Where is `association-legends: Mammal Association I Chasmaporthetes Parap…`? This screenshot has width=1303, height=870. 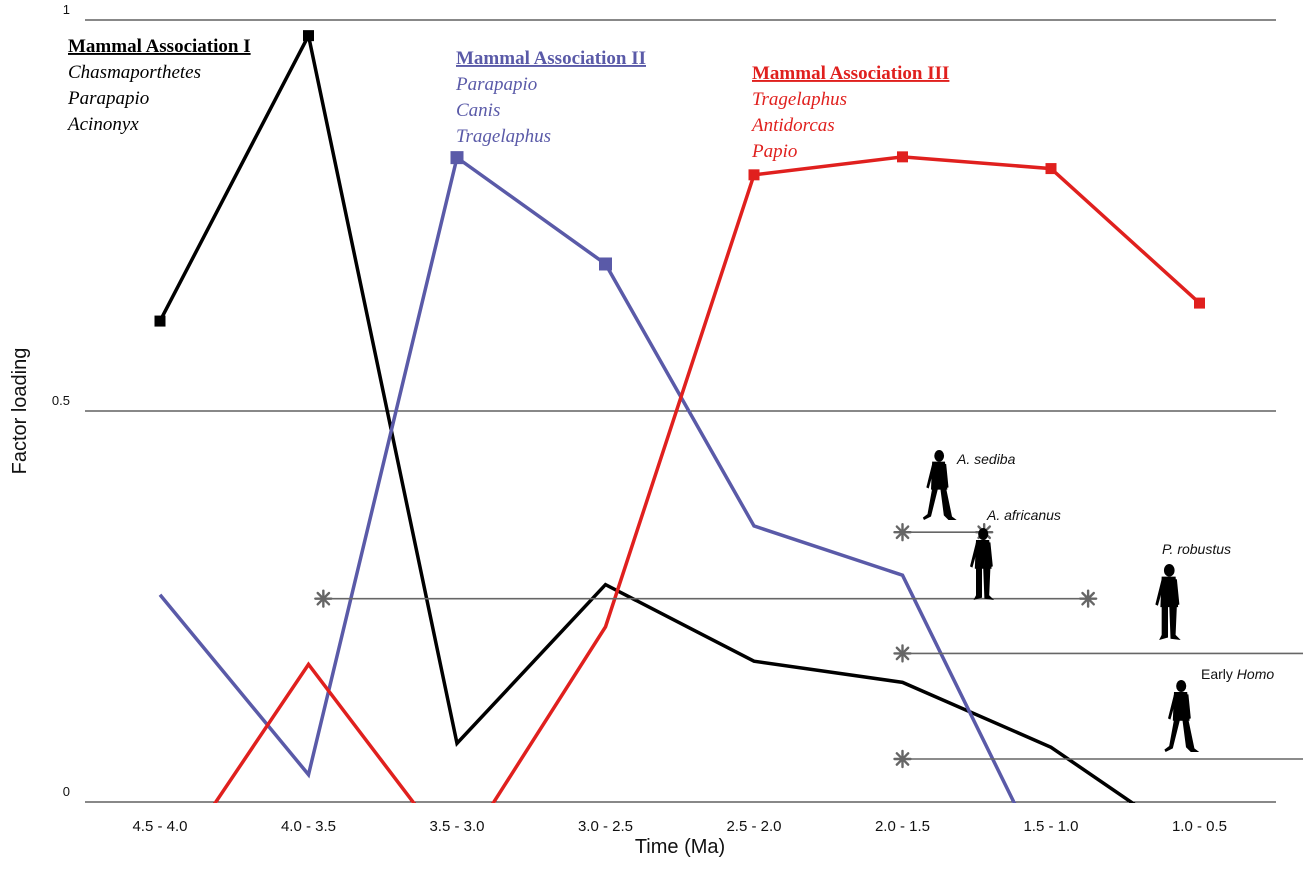 association-legends: Mammal Association I Chasmaporthetes Parap… is located at coordinates (507, 99).